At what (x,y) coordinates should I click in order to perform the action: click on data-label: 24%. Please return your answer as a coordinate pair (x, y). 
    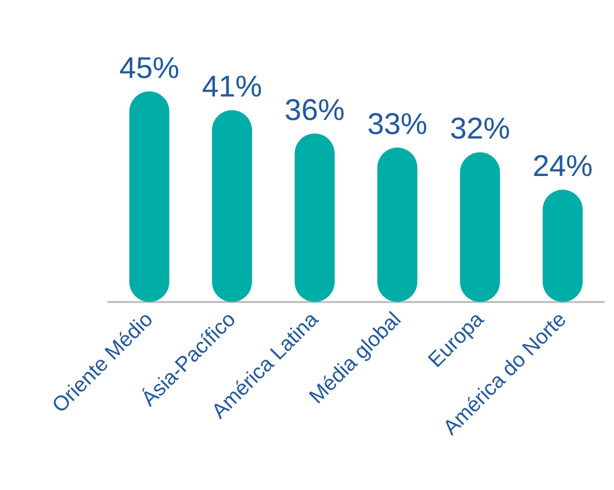
    Looking at the image, I should click on (562, 167).